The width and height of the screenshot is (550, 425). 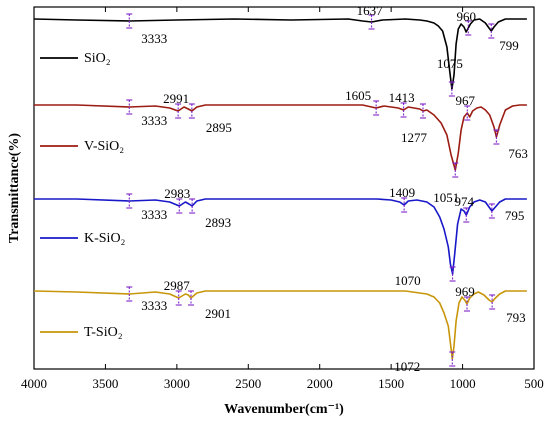 I want to click on peak-label: 1051, so click(x=446, y=197).